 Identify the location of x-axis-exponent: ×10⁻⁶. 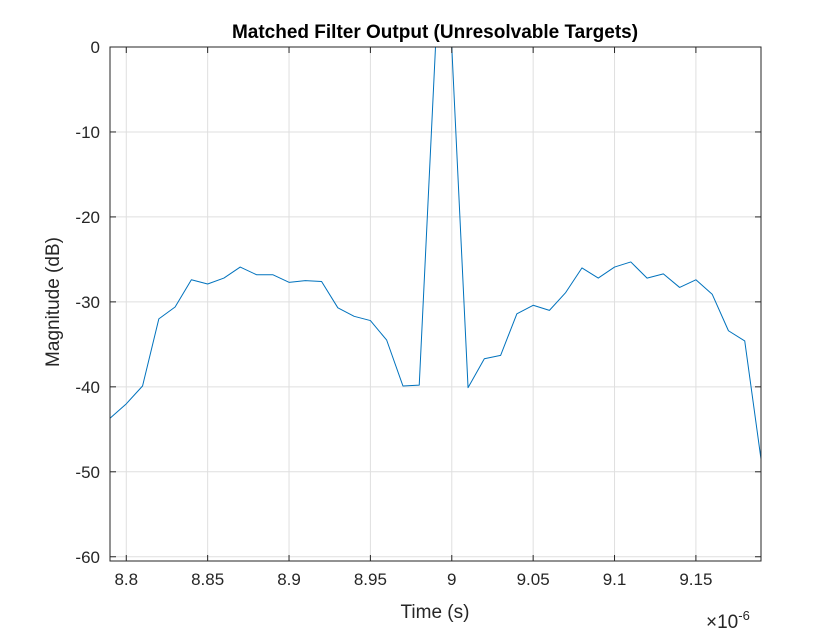
(728, 619).